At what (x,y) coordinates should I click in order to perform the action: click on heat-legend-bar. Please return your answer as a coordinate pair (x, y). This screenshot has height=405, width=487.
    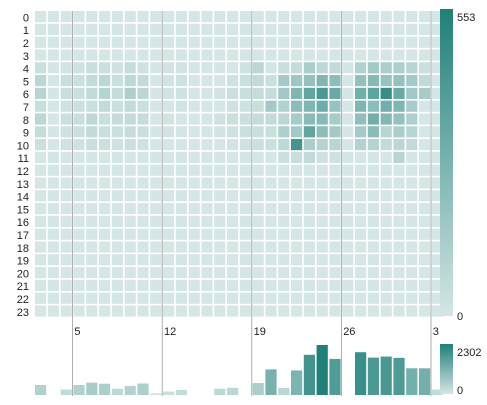
    Looking at the image, I should click on (446, 162).